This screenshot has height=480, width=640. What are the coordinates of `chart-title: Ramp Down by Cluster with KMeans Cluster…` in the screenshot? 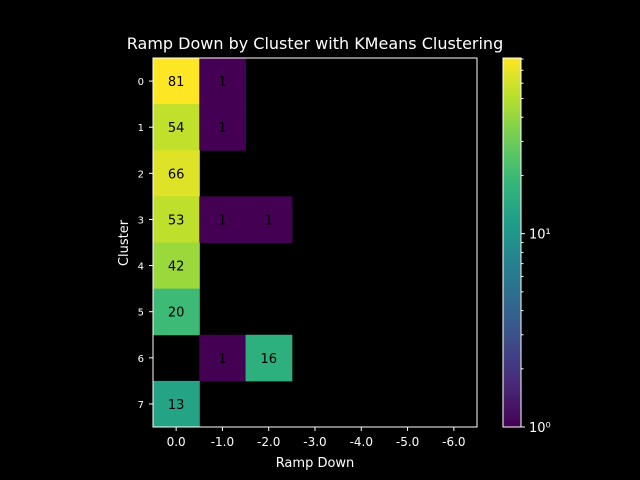 It's located at (315, 43).